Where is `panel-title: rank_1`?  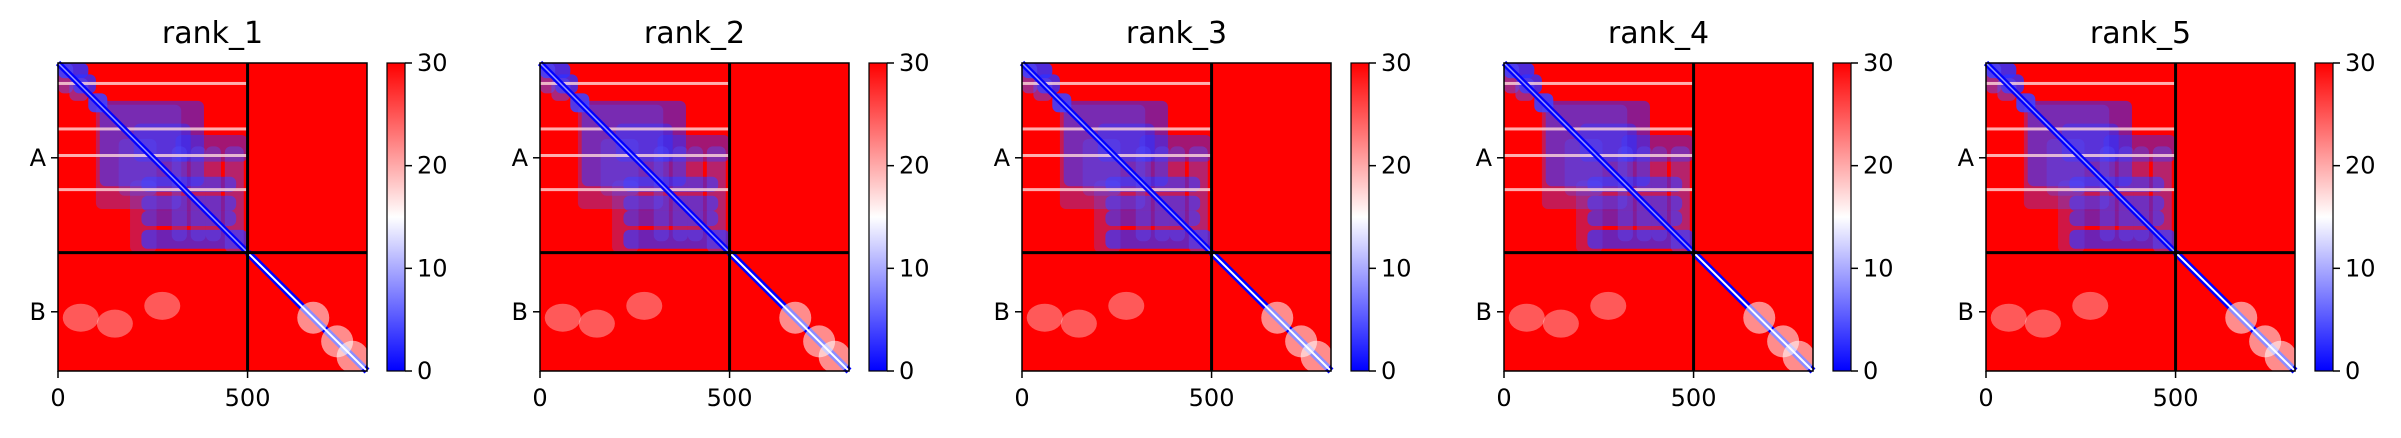
panel-title: rank_1 is located at coordinates (212, 33).